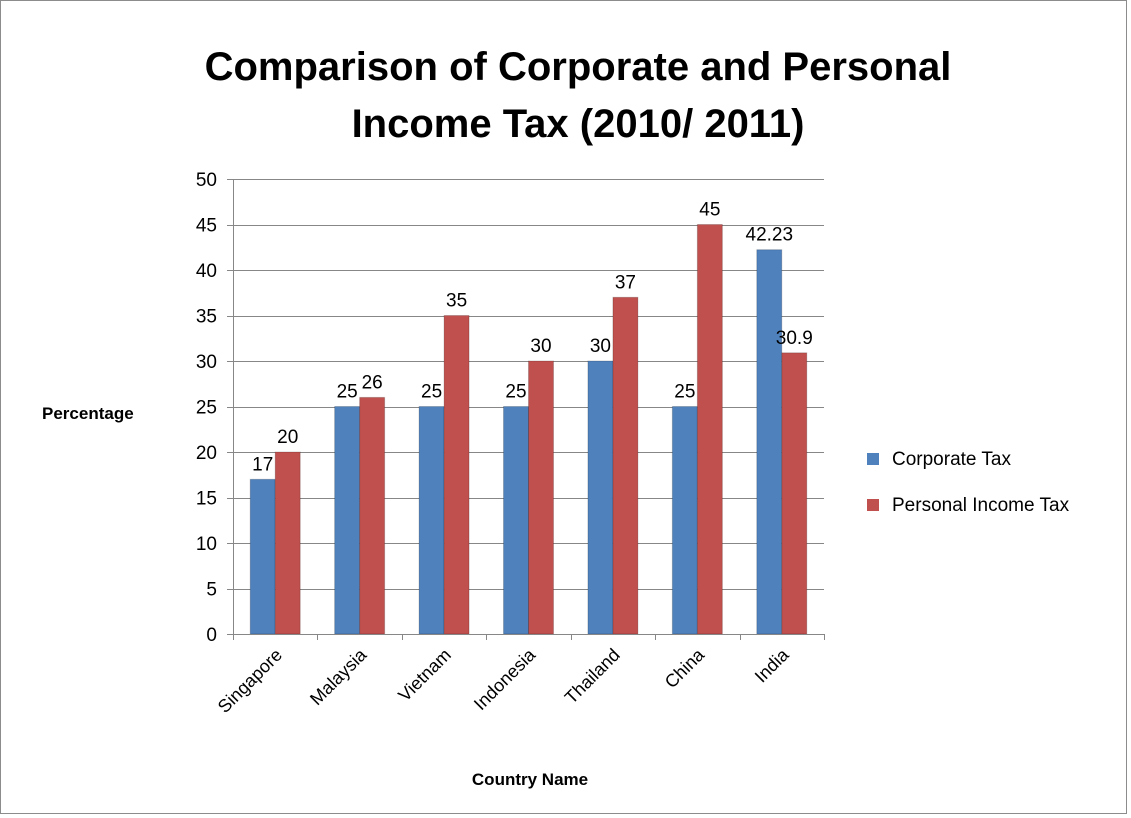  Describe the element at coordinates (873, 505) in the screenshot. I see `legend-swatch-personal` at that location.